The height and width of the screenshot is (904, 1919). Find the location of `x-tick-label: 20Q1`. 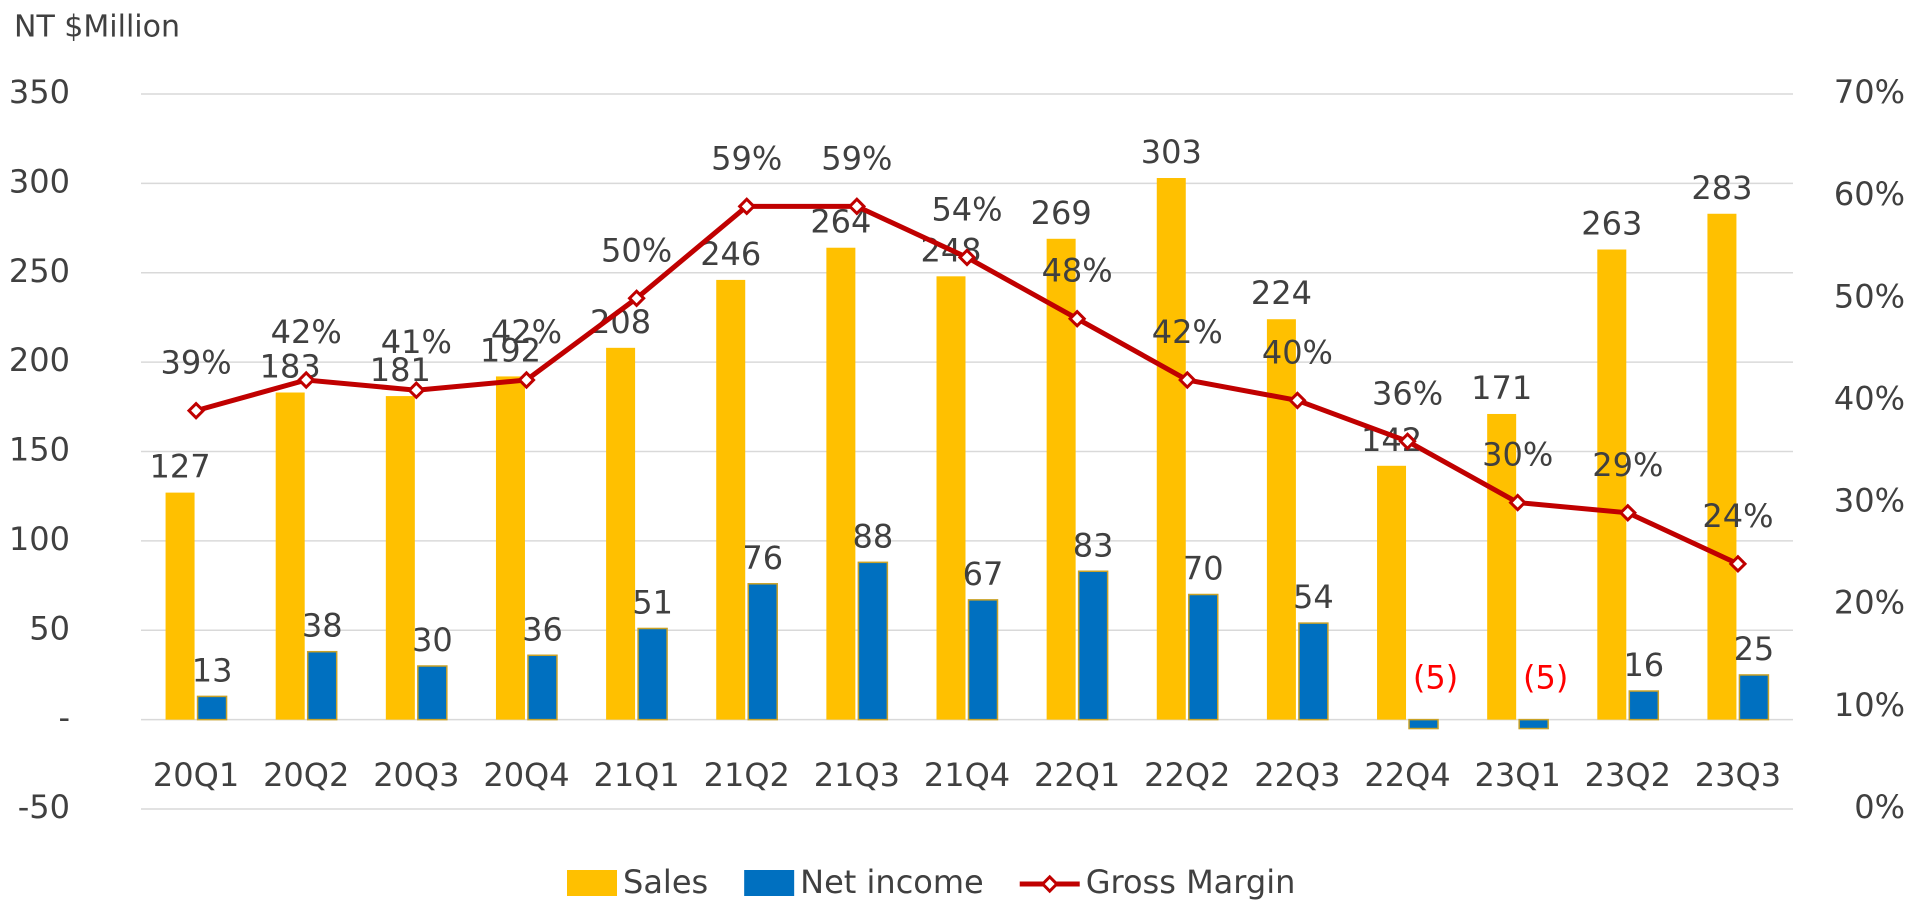

x-tick-label: 20Q1 is located at coordinates (196, 775).